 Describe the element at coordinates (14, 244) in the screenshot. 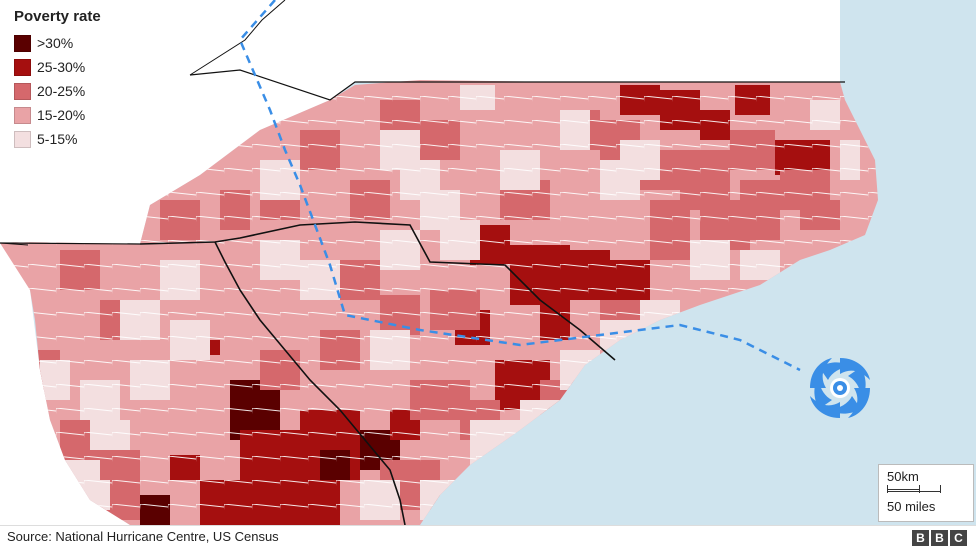

I see `ky-border` at that location.